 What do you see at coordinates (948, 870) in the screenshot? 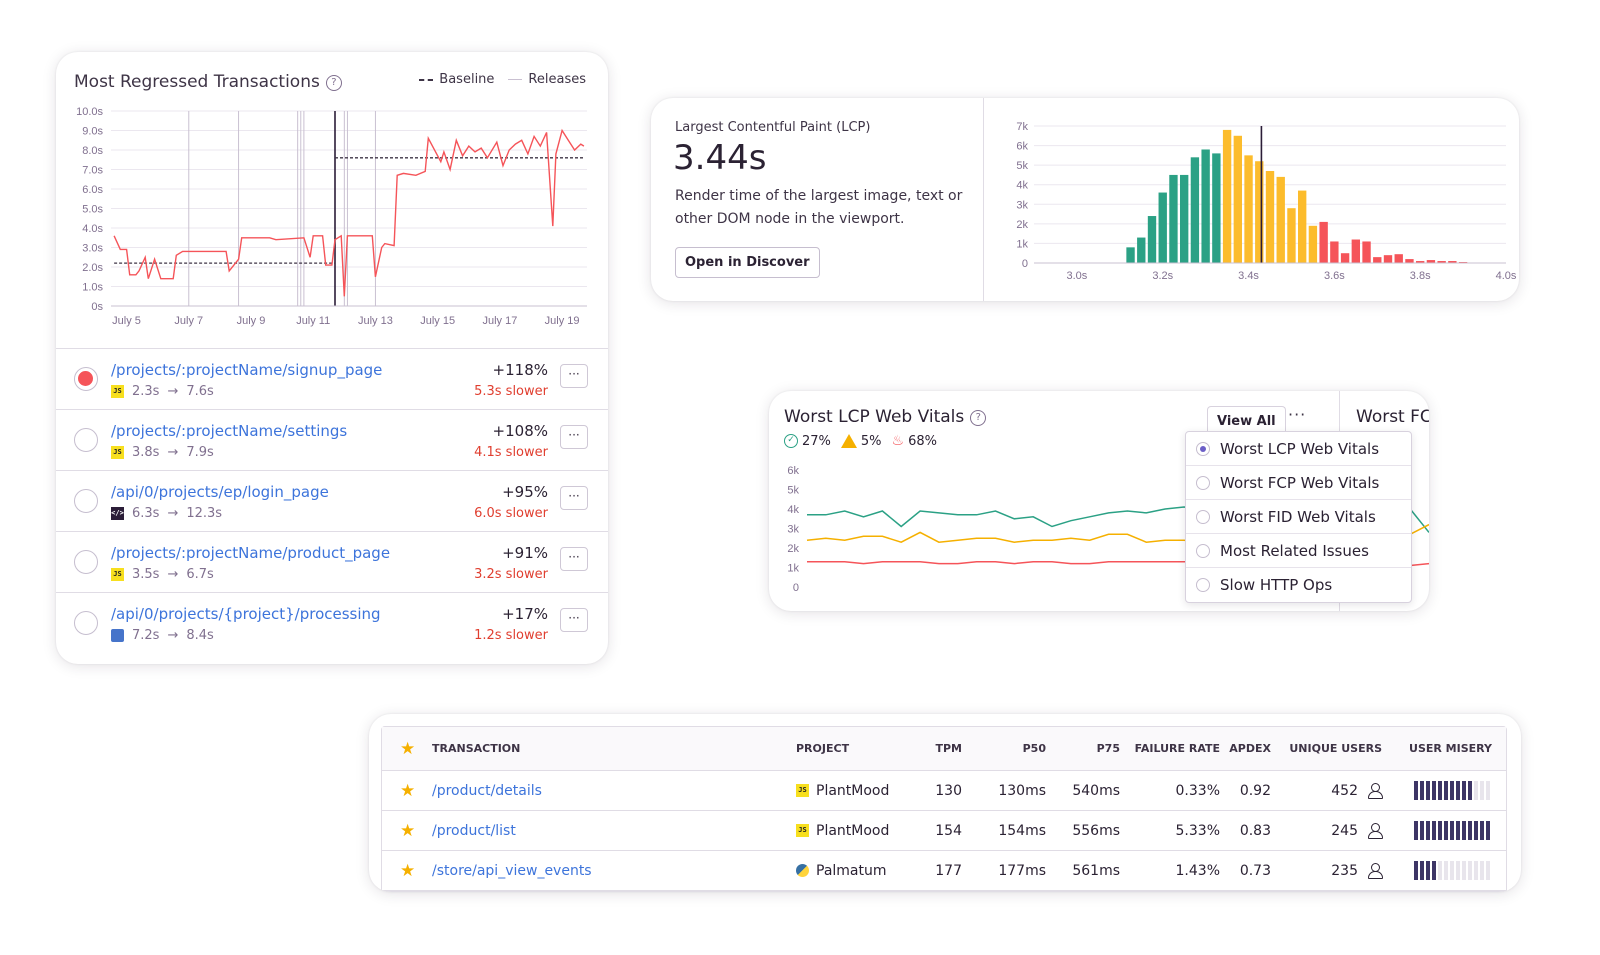
I see `cell-tpm: 177` at bounding box center [948, 870].